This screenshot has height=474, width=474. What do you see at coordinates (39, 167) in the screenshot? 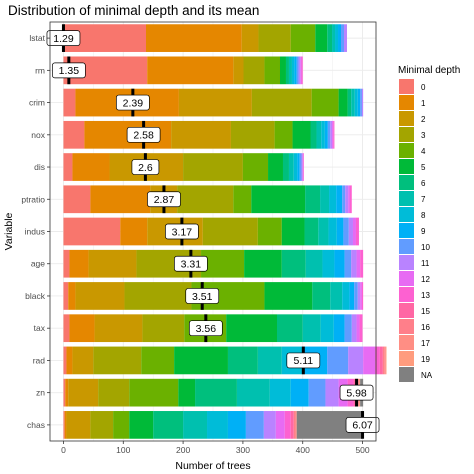
I see `y-tick-label-dis: dis` at bounding box center [39, 167].